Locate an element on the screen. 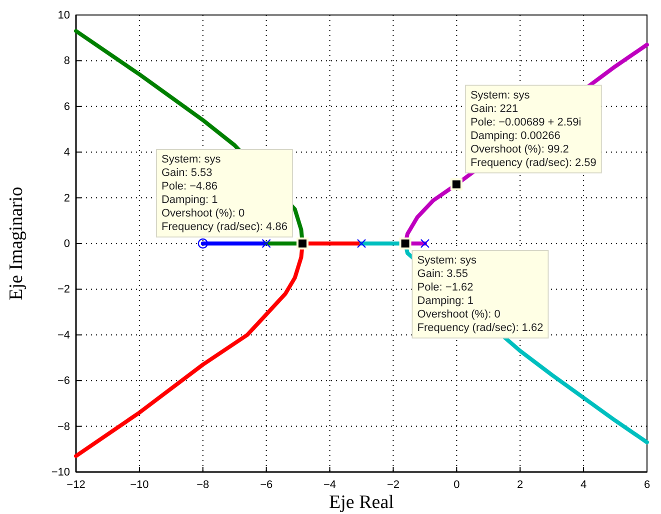 The height and width of the screenshot is (514, 661). y-tick-label: 8 is located at coordinates (67, 61).